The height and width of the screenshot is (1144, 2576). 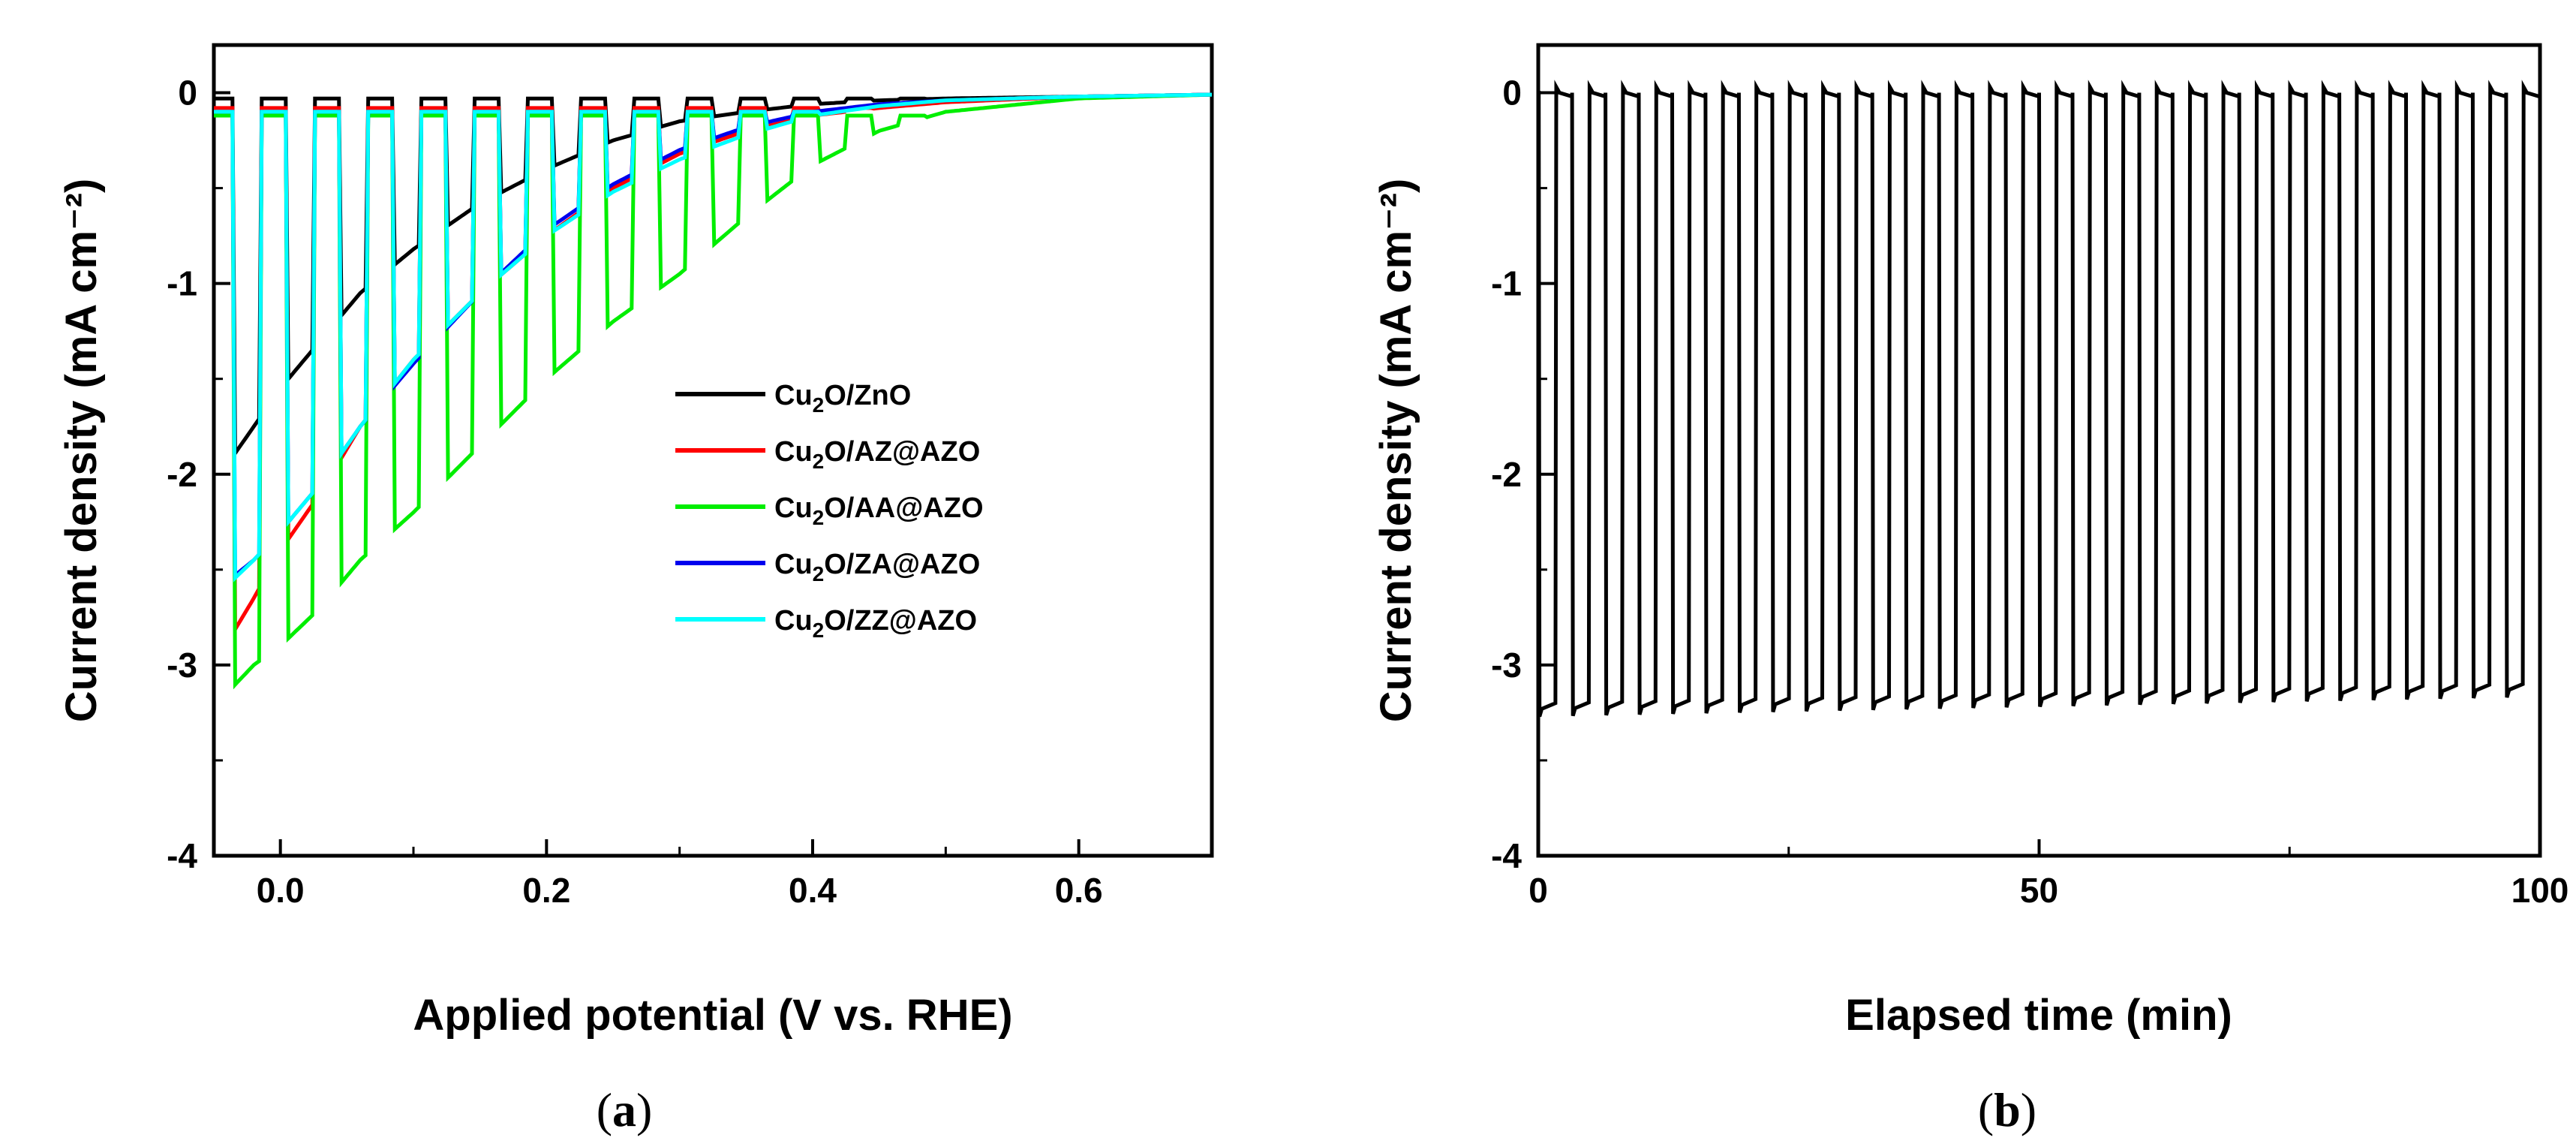 What do you see at coordinates (182, 855) in the screenshot?
I see `panel-a-y-tick-label: -4` at bounding box center [182, 855].